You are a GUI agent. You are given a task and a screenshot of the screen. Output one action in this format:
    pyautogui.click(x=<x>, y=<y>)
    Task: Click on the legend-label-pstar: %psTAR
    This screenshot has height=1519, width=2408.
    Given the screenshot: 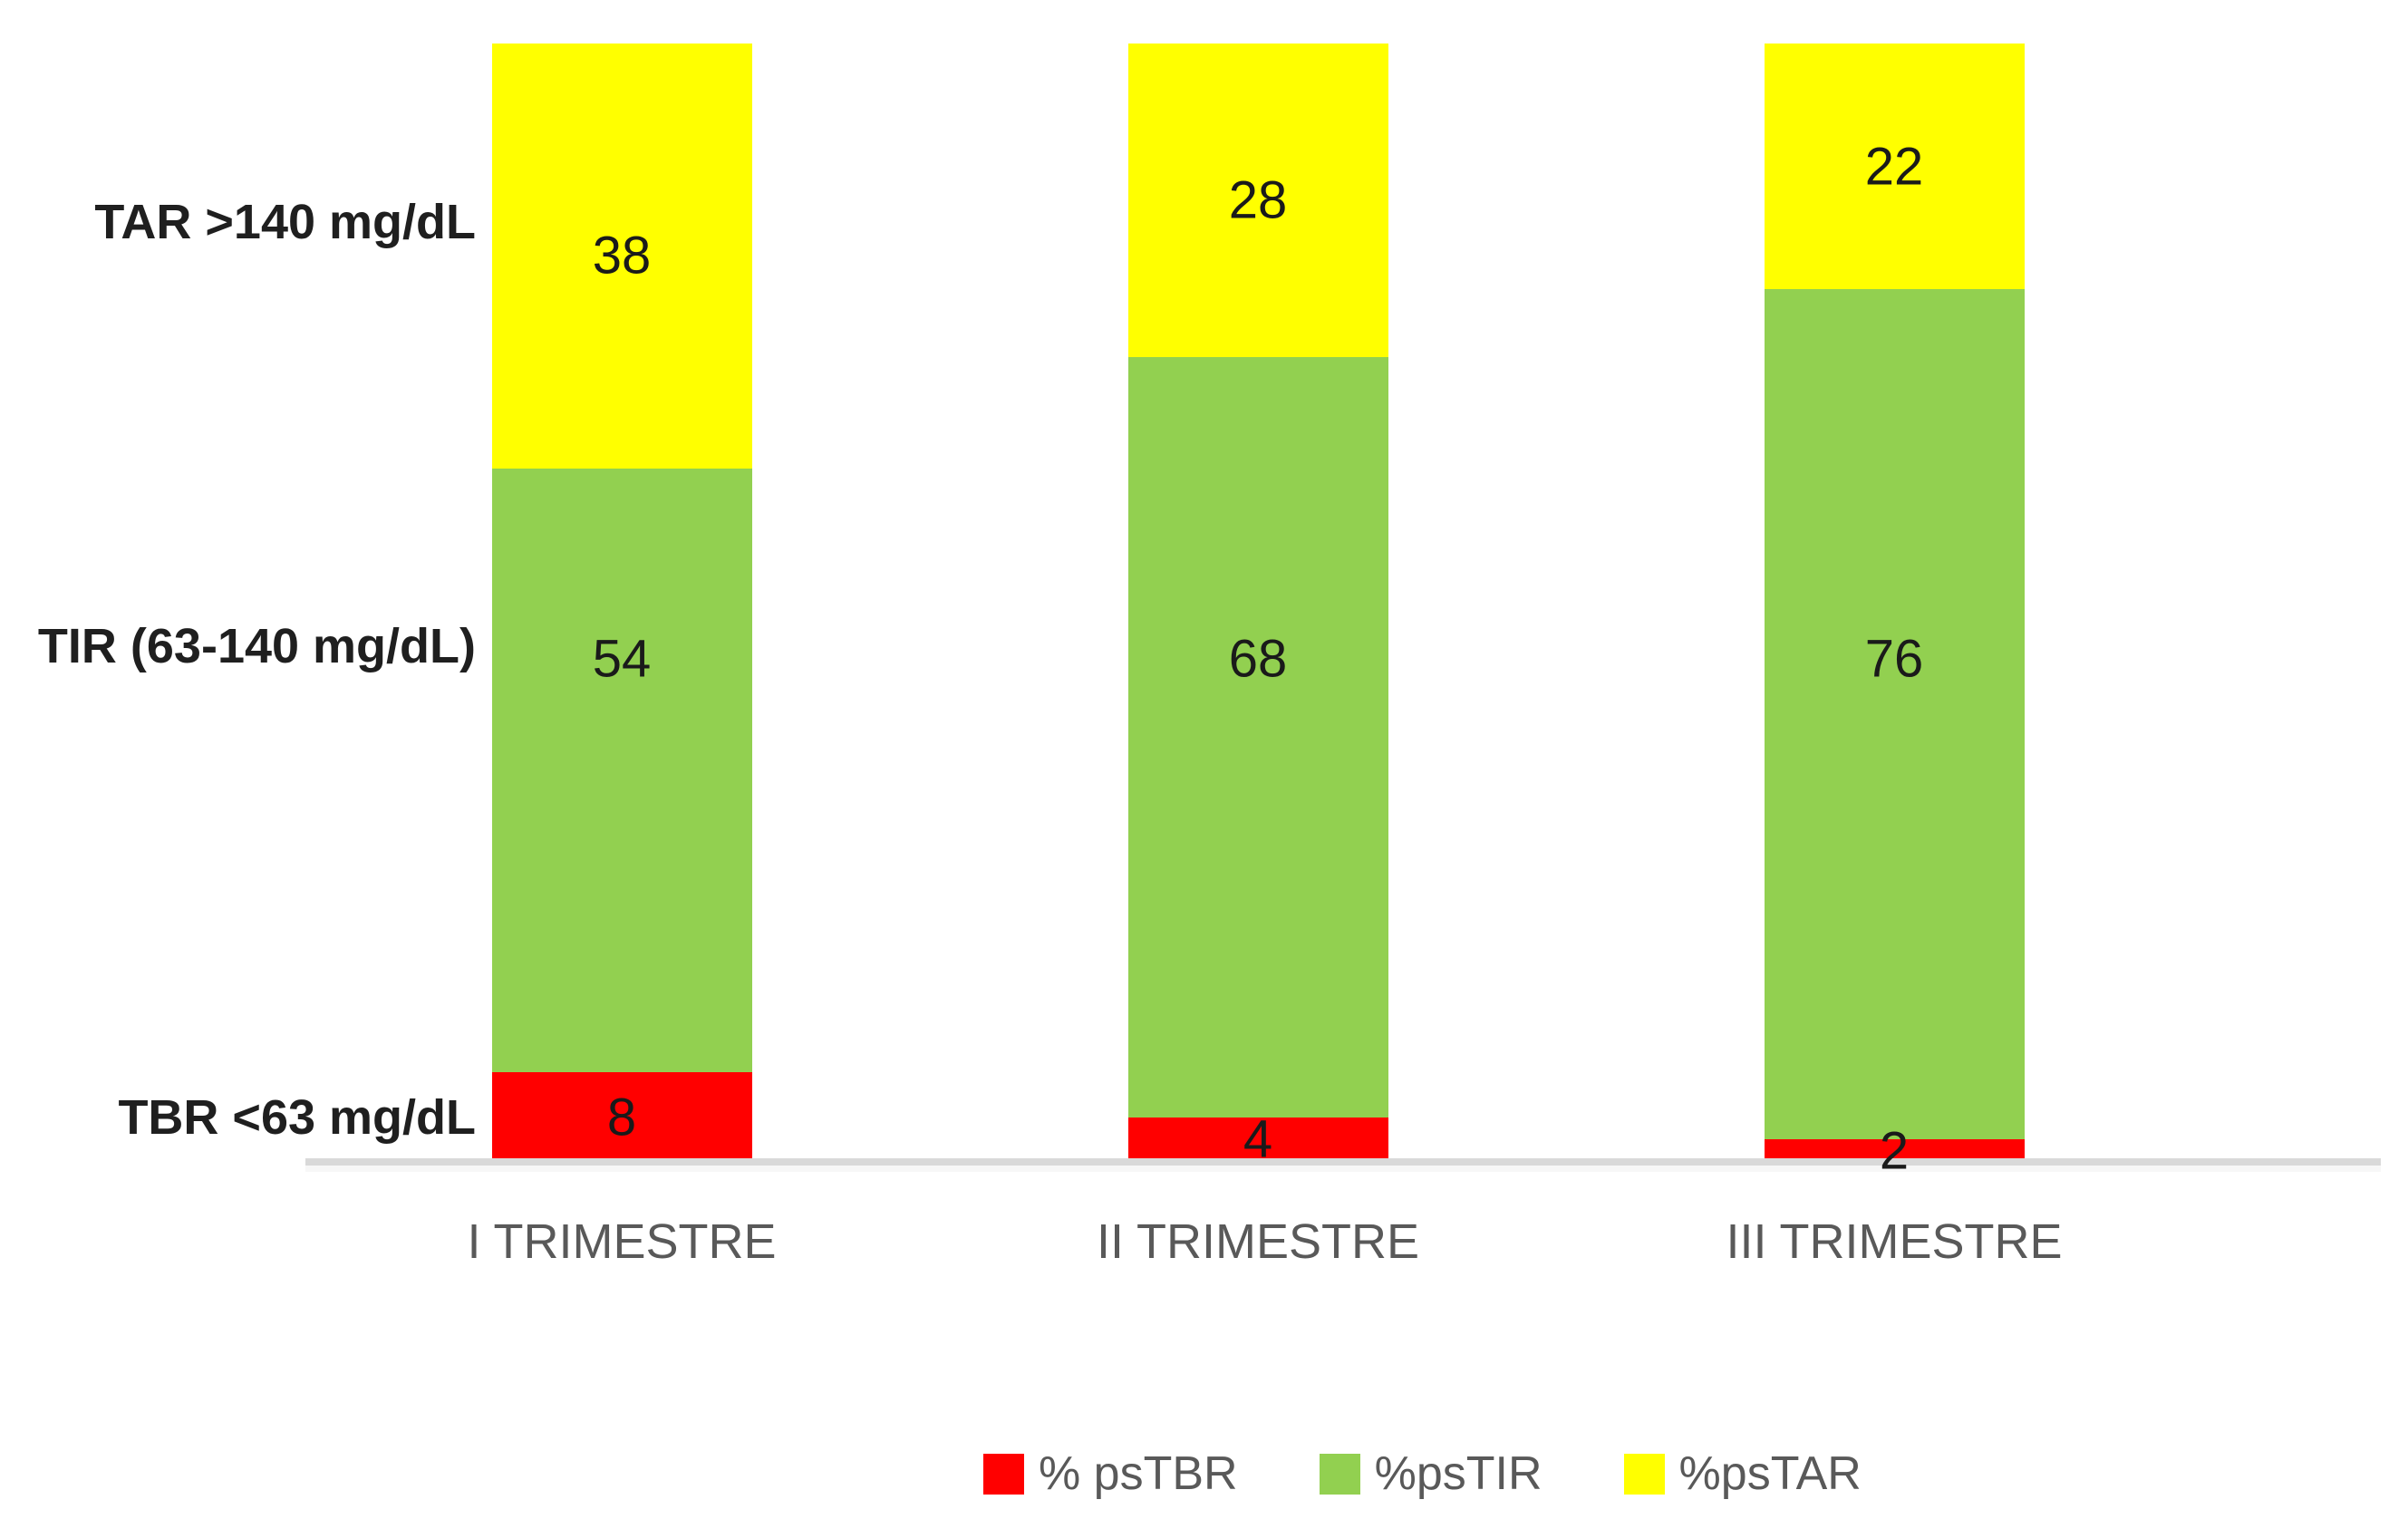 What is the action you would take?
    pyautogui.click(x=1770, y=1473)
    